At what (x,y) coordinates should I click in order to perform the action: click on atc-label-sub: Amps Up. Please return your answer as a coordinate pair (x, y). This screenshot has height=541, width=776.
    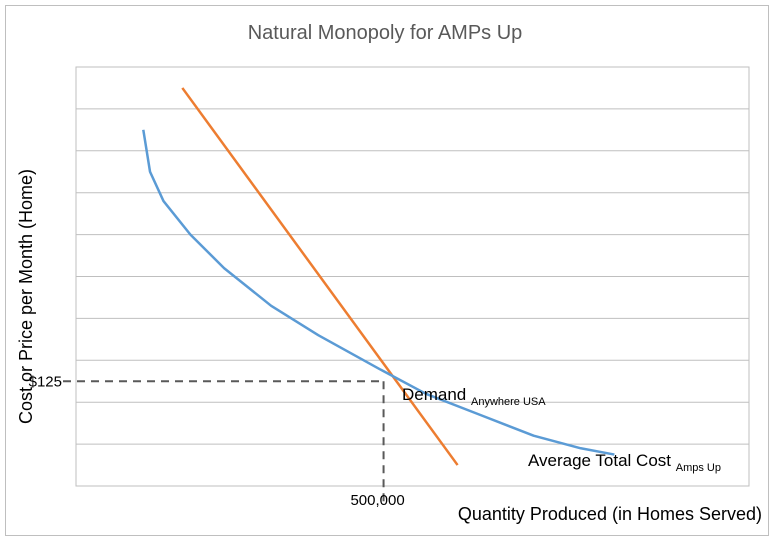
    Looking at the image, I should click on (698, 468).